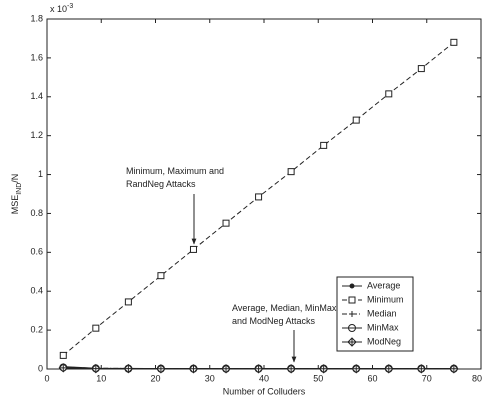 The image size is (482, 401). I want to click on y-tick-label: 1.6, so click(36, 57).